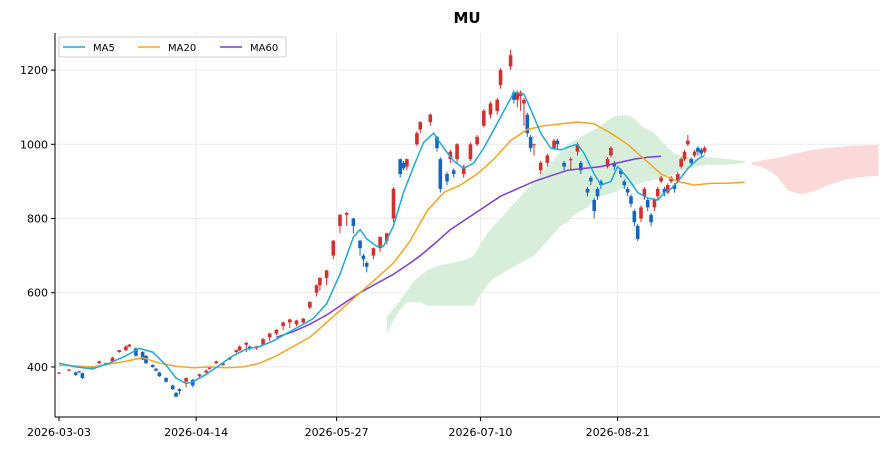 The image size is (891, 451). Describe the element at coordinates (89, 48) in the screenshot. I see `legend-item-ma5: MA5` at that location.